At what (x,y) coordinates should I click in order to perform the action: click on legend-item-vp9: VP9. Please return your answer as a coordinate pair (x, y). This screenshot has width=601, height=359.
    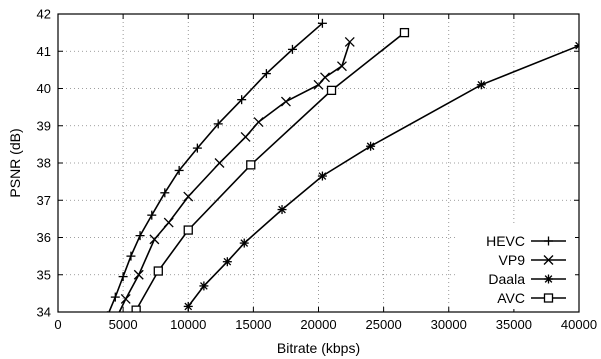
    Looking at the image, I should click on (532, 260).